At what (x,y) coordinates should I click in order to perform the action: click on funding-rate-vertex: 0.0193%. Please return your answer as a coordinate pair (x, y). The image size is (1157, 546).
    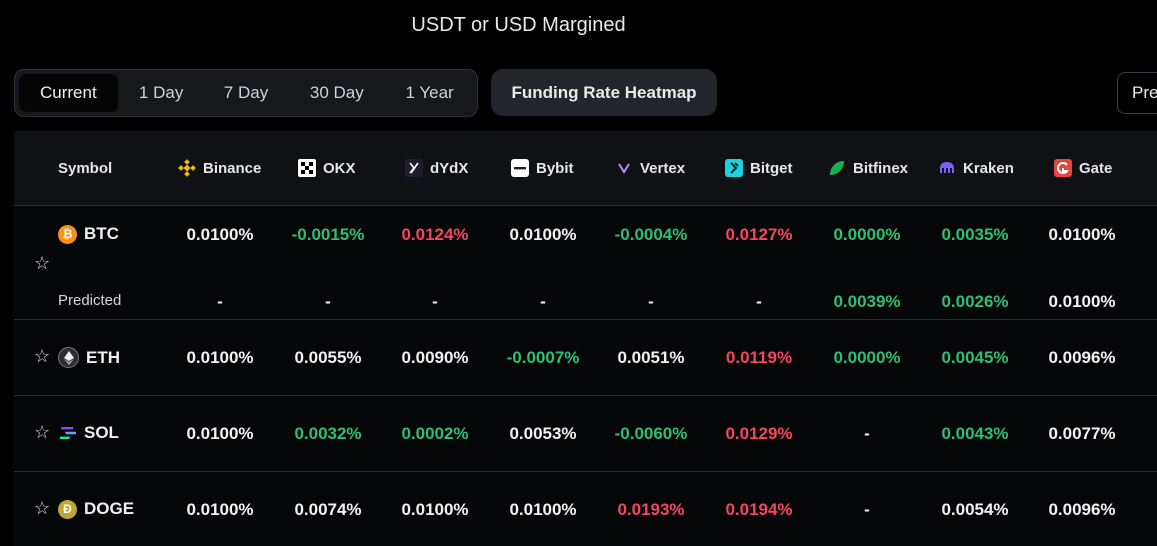
    Looking at the image, I should click on (651, 509).